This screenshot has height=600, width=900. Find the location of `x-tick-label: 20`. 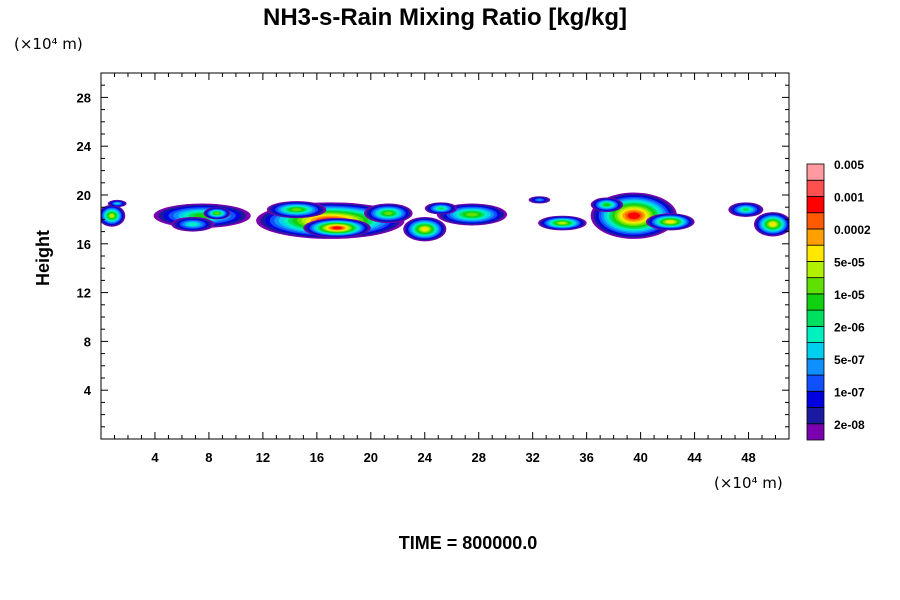

x-tick-label: 20 is located at coordinates (371, 457).